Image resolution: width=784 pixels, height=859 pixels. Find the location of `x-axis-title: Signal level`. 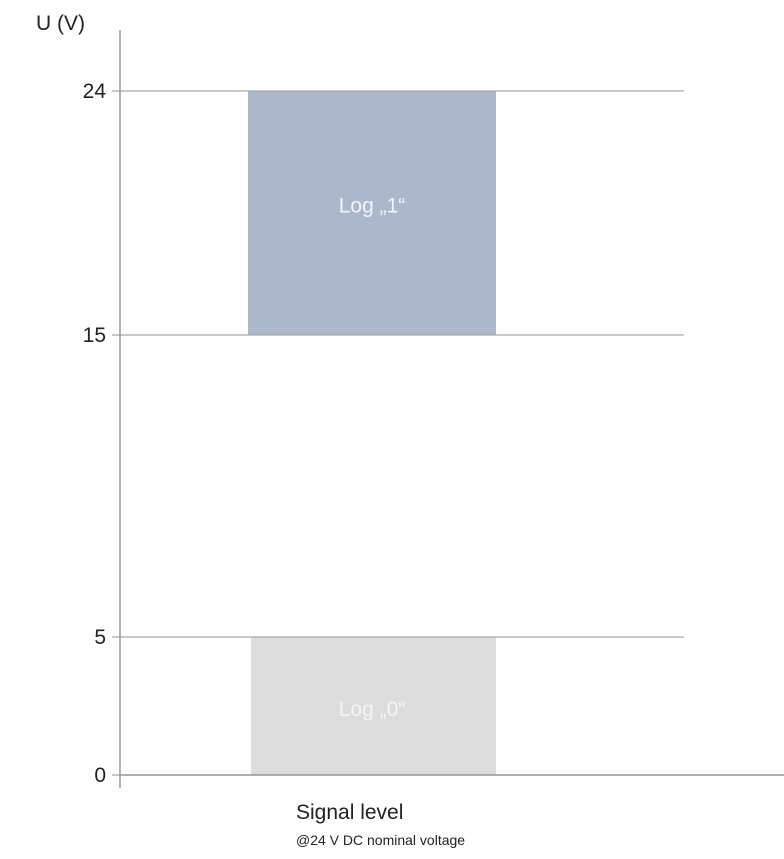

x-axis-title: Signal level is located at coordinates (349, 812).